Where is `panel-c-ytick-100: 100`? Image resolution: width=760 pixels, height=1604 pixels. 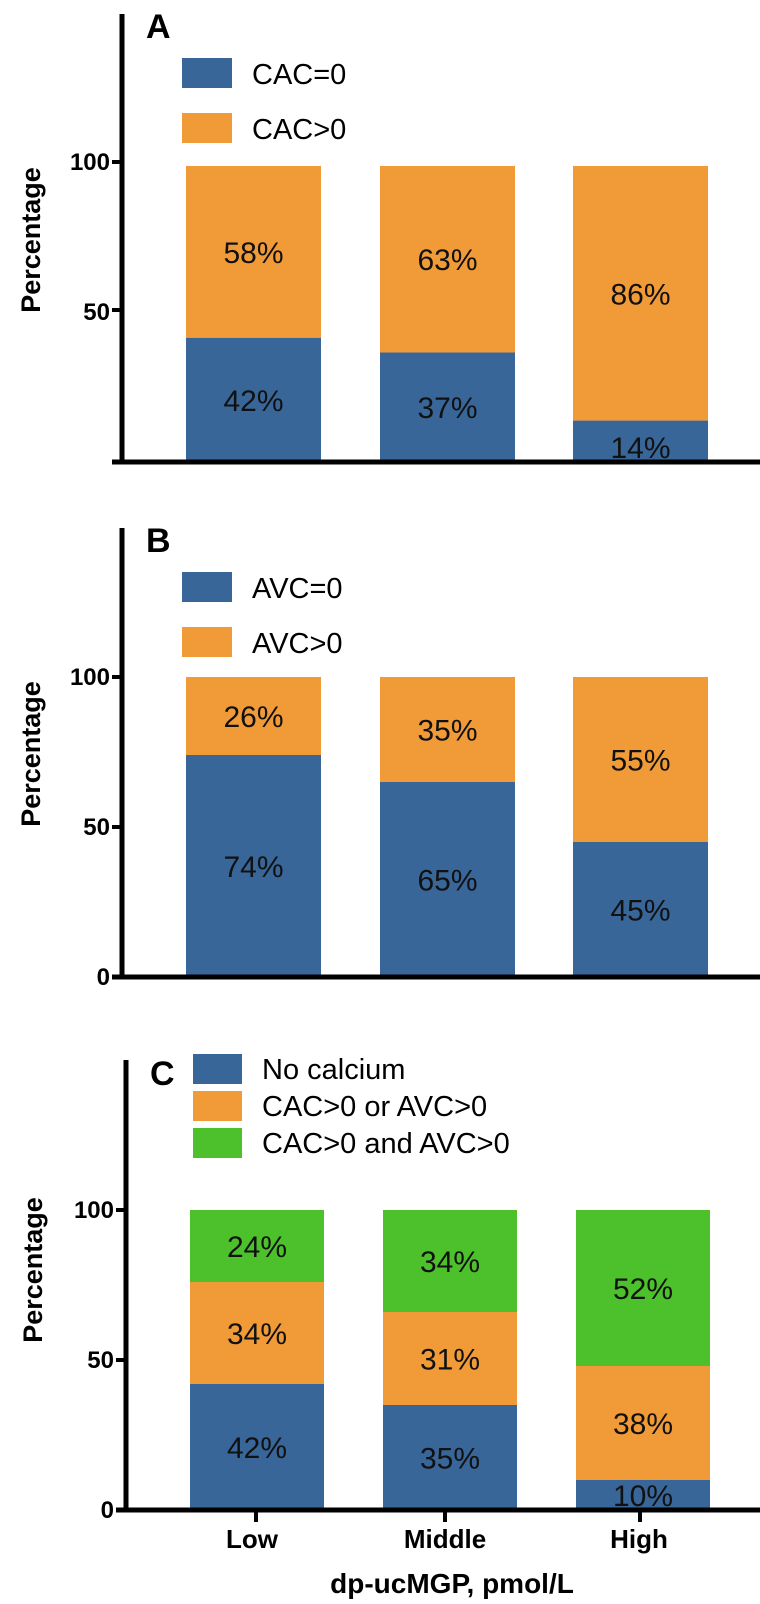 panel-c-ytick-100: 100 is located at coordinates (94, 1210).